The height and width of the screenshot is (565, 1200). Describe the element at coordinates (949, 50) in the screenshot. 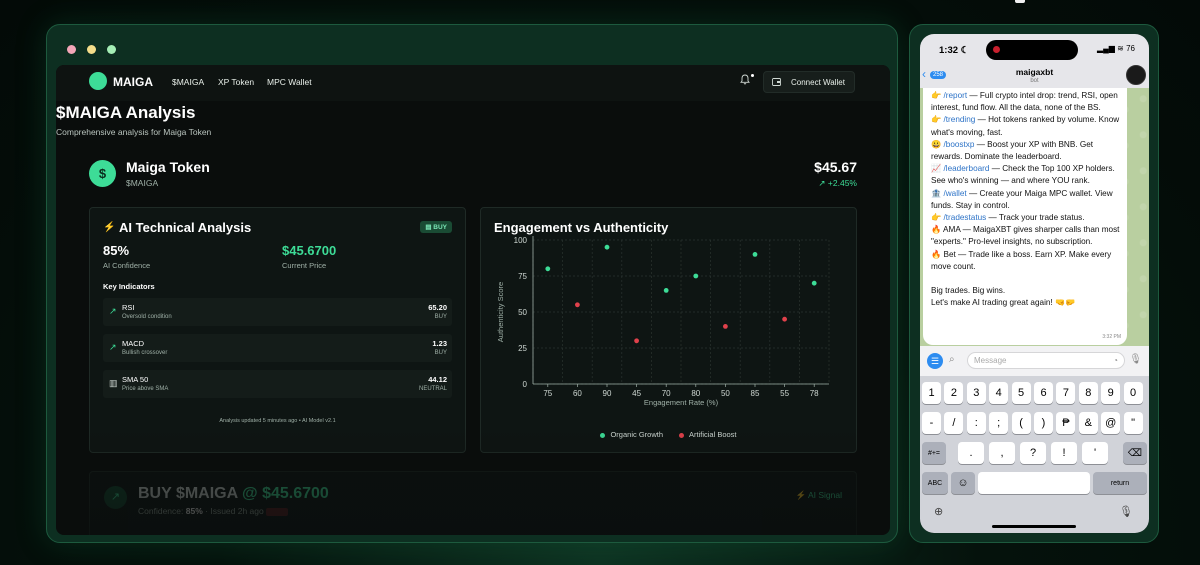

I see `time-text: 1:32` at that location.